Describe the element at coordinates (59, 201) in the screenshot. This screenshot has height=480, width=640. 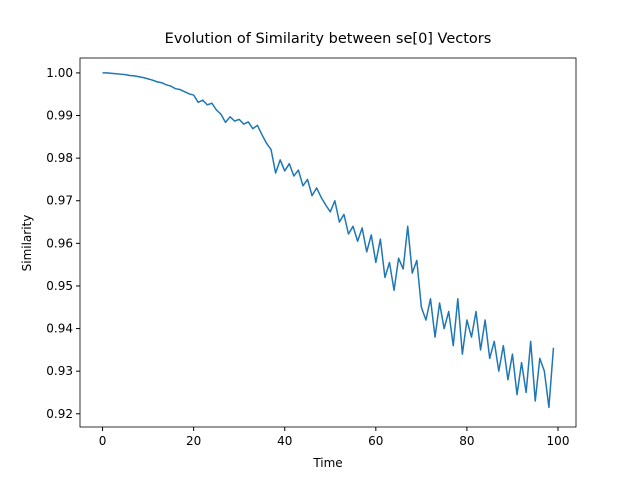
I see `y-tick-label: 0.97` at that location.